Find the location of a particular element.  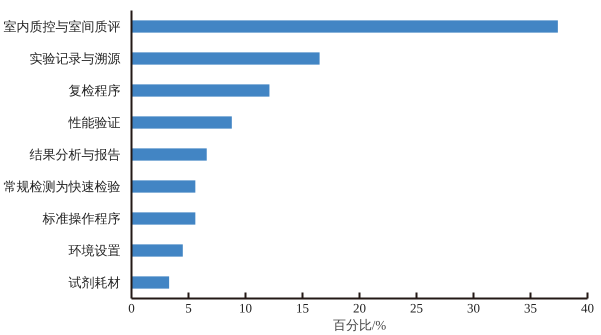

y-tick-label: 试剂耗材 is located at coordinates (94, 282).